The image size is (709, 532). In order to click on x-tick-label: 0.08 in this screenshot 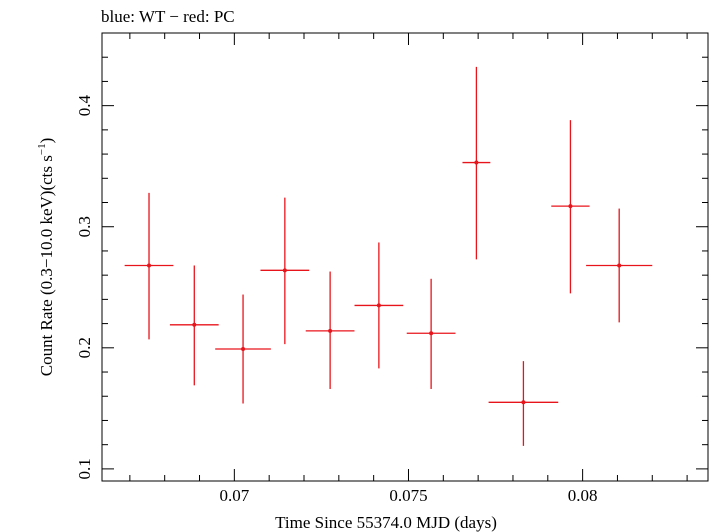, I will do `click(583, 495)`.